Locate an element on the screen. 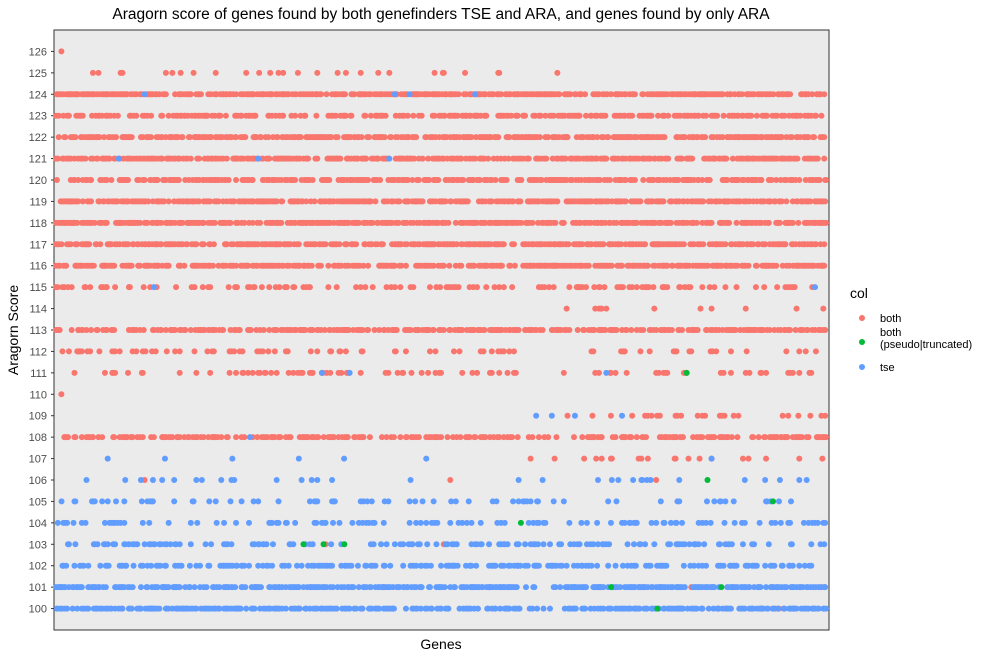  y-tick-label: 114 is located at coordinates (38, 310).